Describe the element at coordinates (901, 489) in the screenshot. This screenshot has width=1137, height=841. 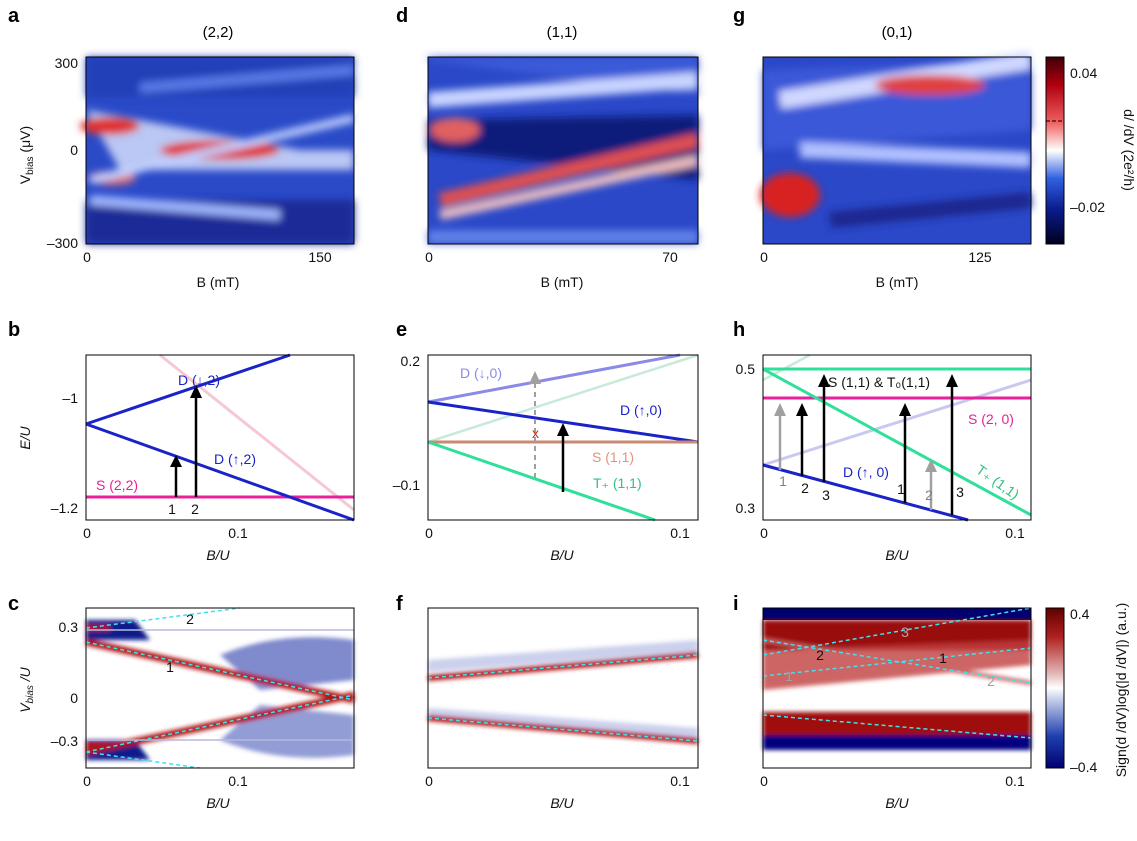
I see `h-label-1b: 1` at that location.